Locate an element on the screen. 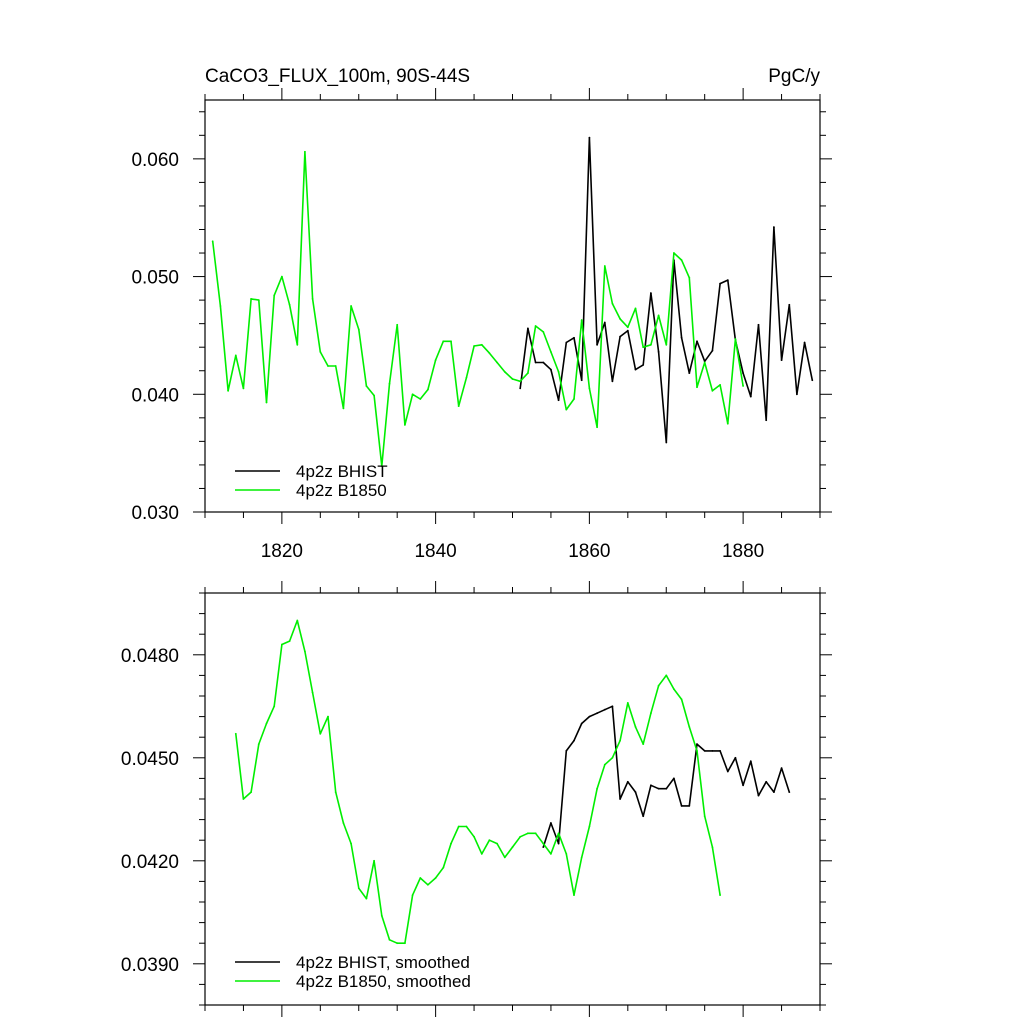 The image size is (1024, 1024). x-tick-label: 1840 is located at coordinates (435, 551).